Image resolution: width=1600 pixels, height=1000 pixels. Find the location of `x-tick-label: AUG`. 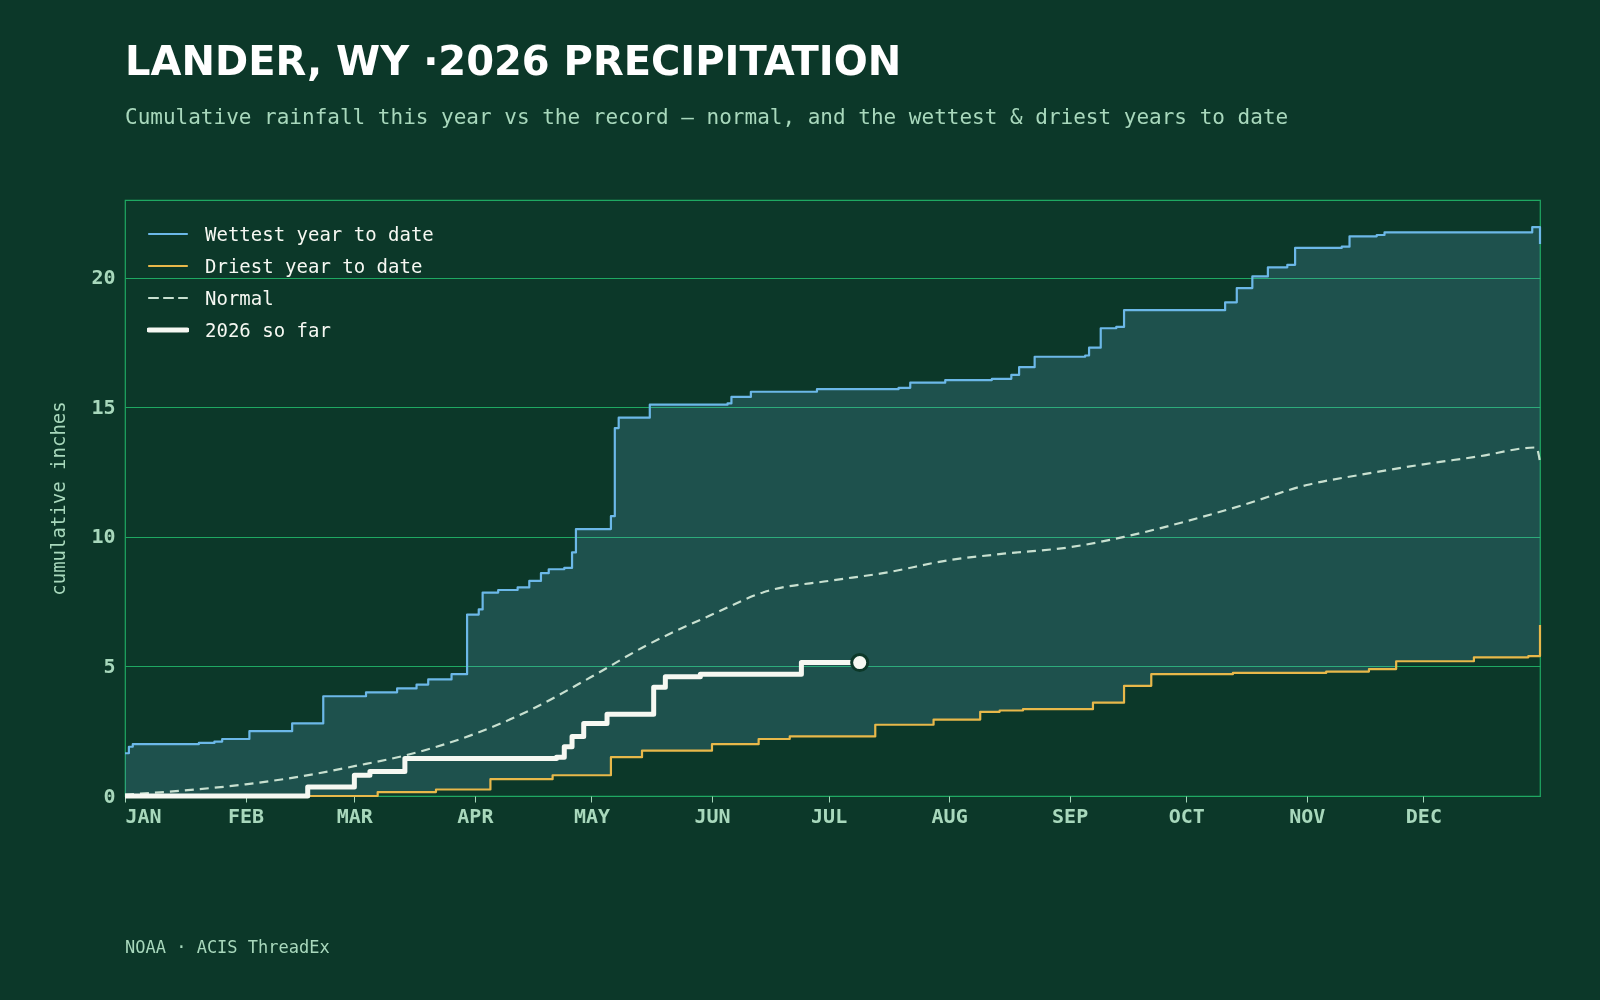

x-tick-label: AUG is located at coordinates (949, 815).